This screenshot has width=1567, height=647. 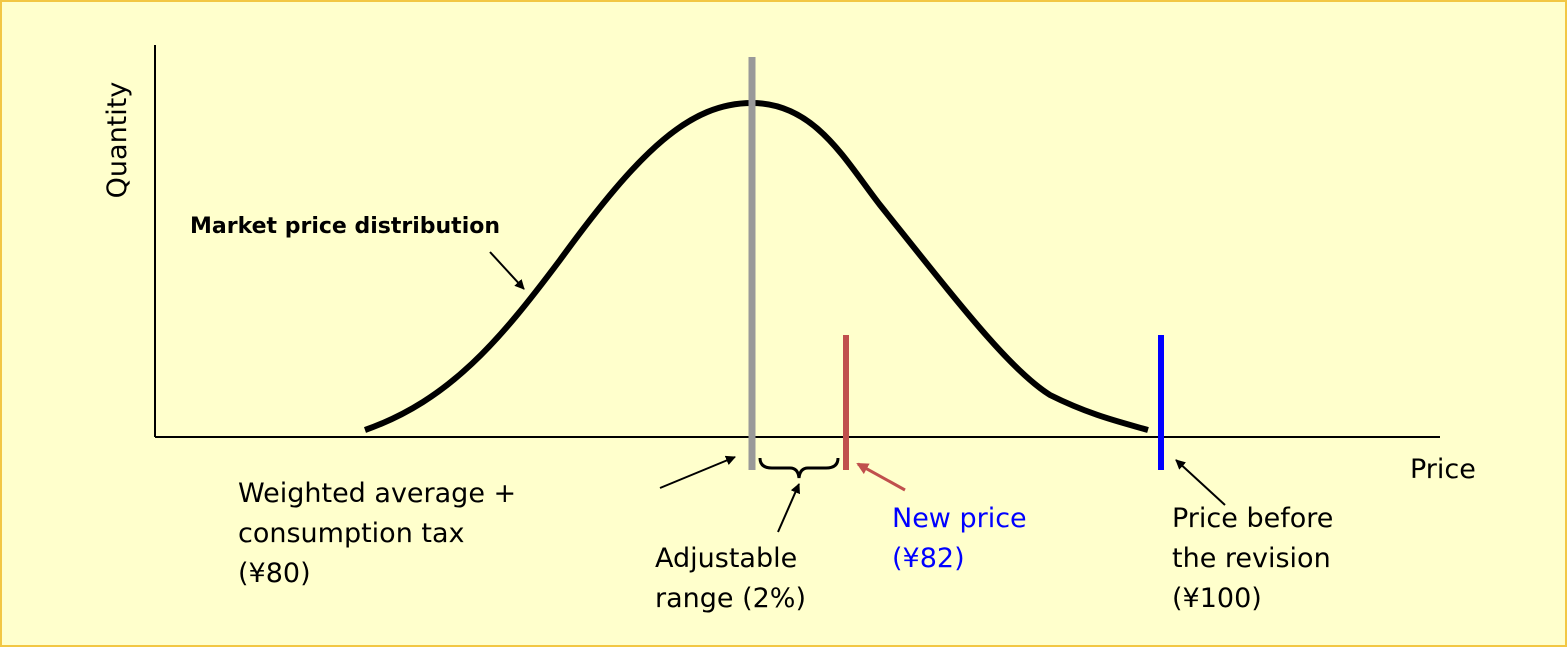 What do you see at coordinates (1217, 598) in the screenshot?
I see `annotation-line: (¥100)` at bounding box center [1217, 598].